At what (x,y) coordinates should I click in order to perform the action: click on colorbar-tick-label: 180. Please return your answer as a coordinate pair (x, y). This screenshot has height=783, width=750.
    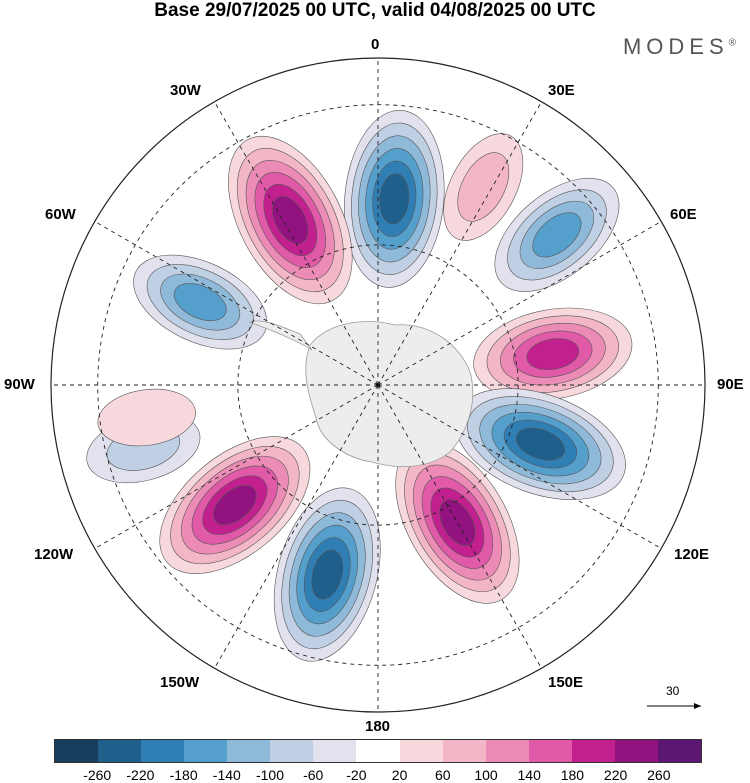
    Looking at the image, I should click on (572, 775).